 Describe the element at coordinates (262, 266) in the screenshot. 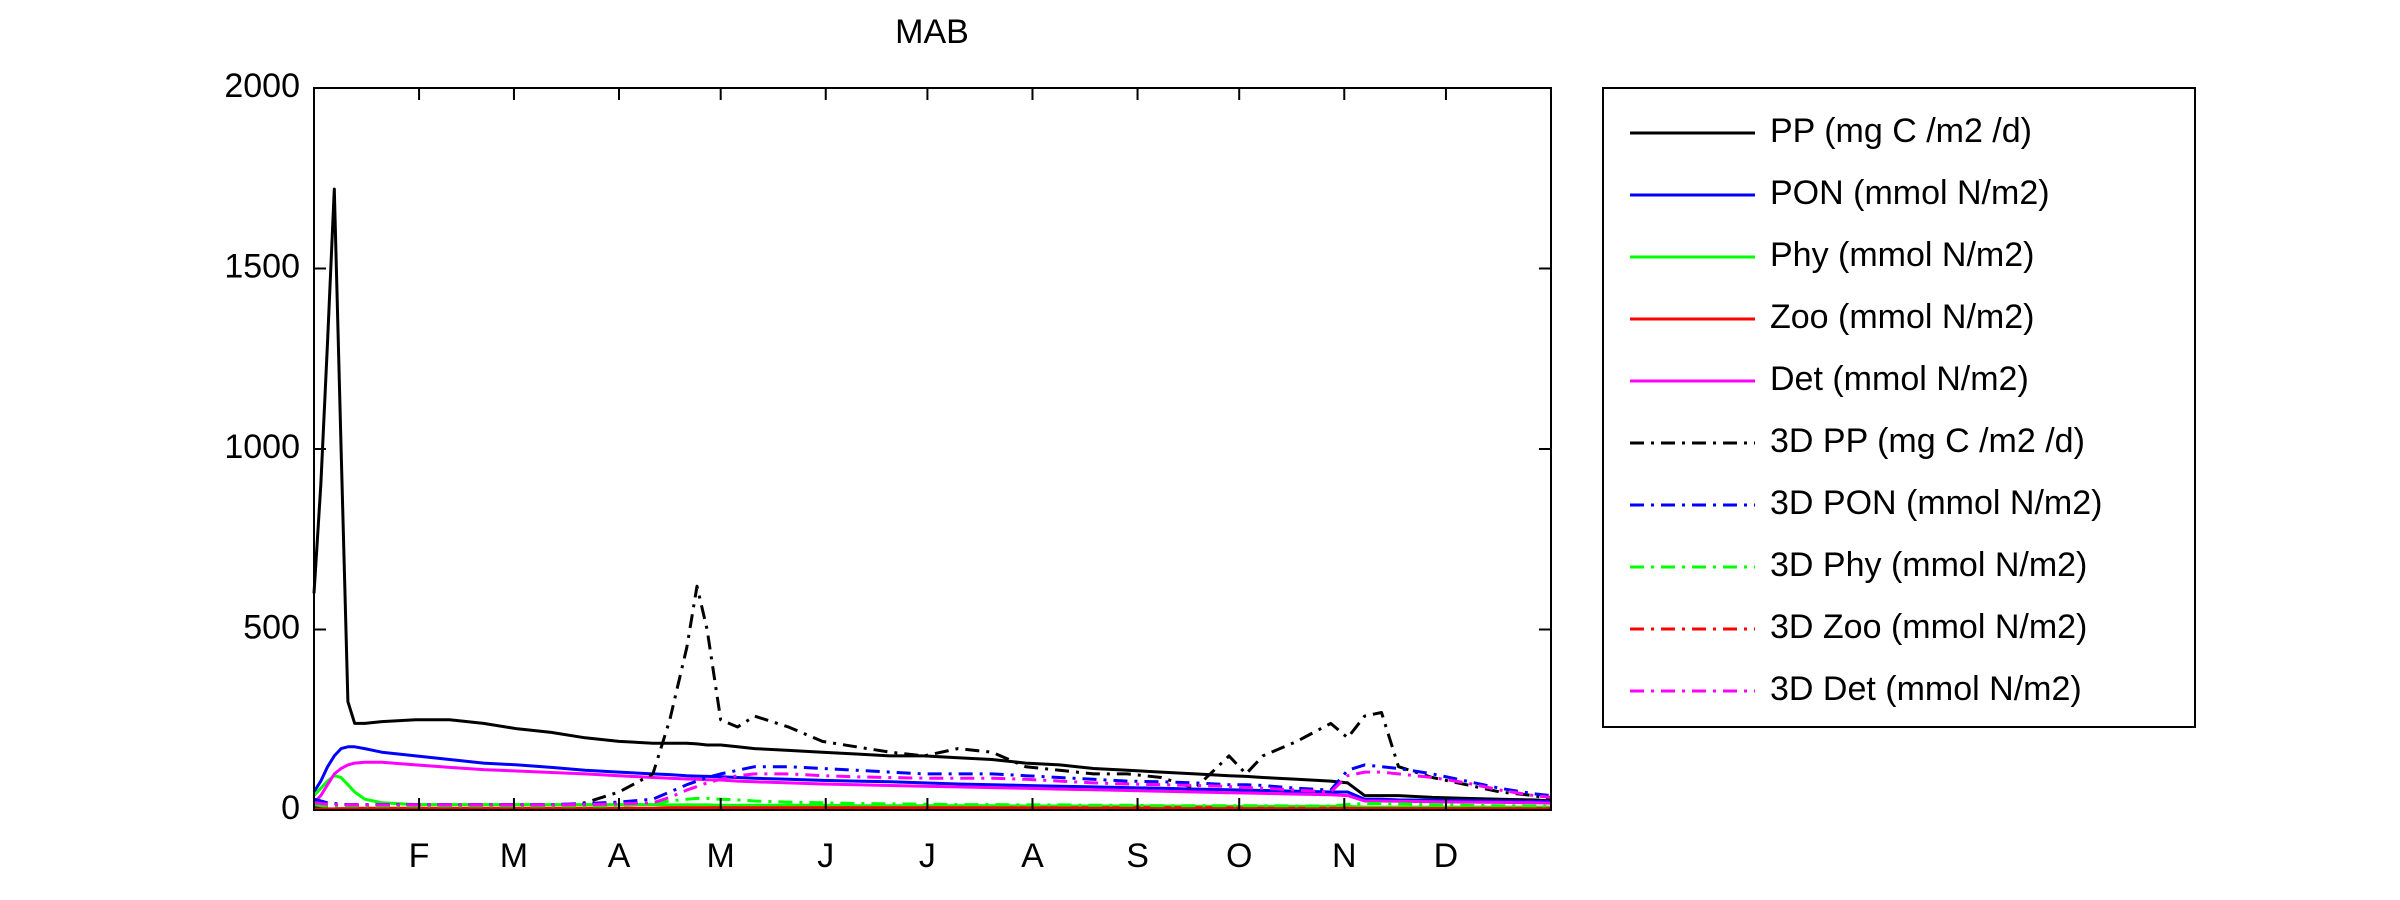

I see `y-tick-label: 1500` at that location.